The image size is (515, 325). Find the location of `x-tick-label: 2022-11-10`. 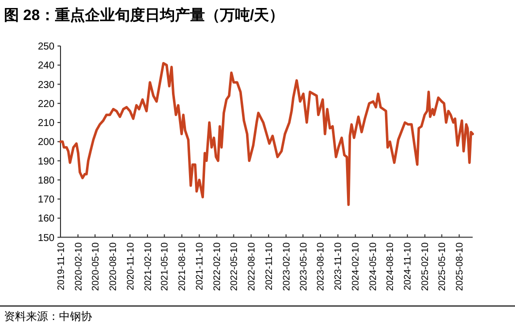

x-tick-label: 2022-11-10 is located at coordinates (269, 266).